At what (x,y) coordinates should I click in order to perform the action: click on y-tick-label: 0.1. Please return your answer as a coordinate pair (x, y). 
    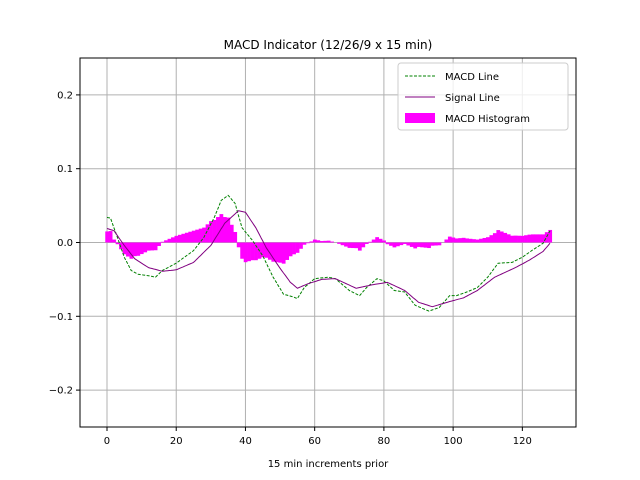
    Looking at the image, I should click on (65, 169).